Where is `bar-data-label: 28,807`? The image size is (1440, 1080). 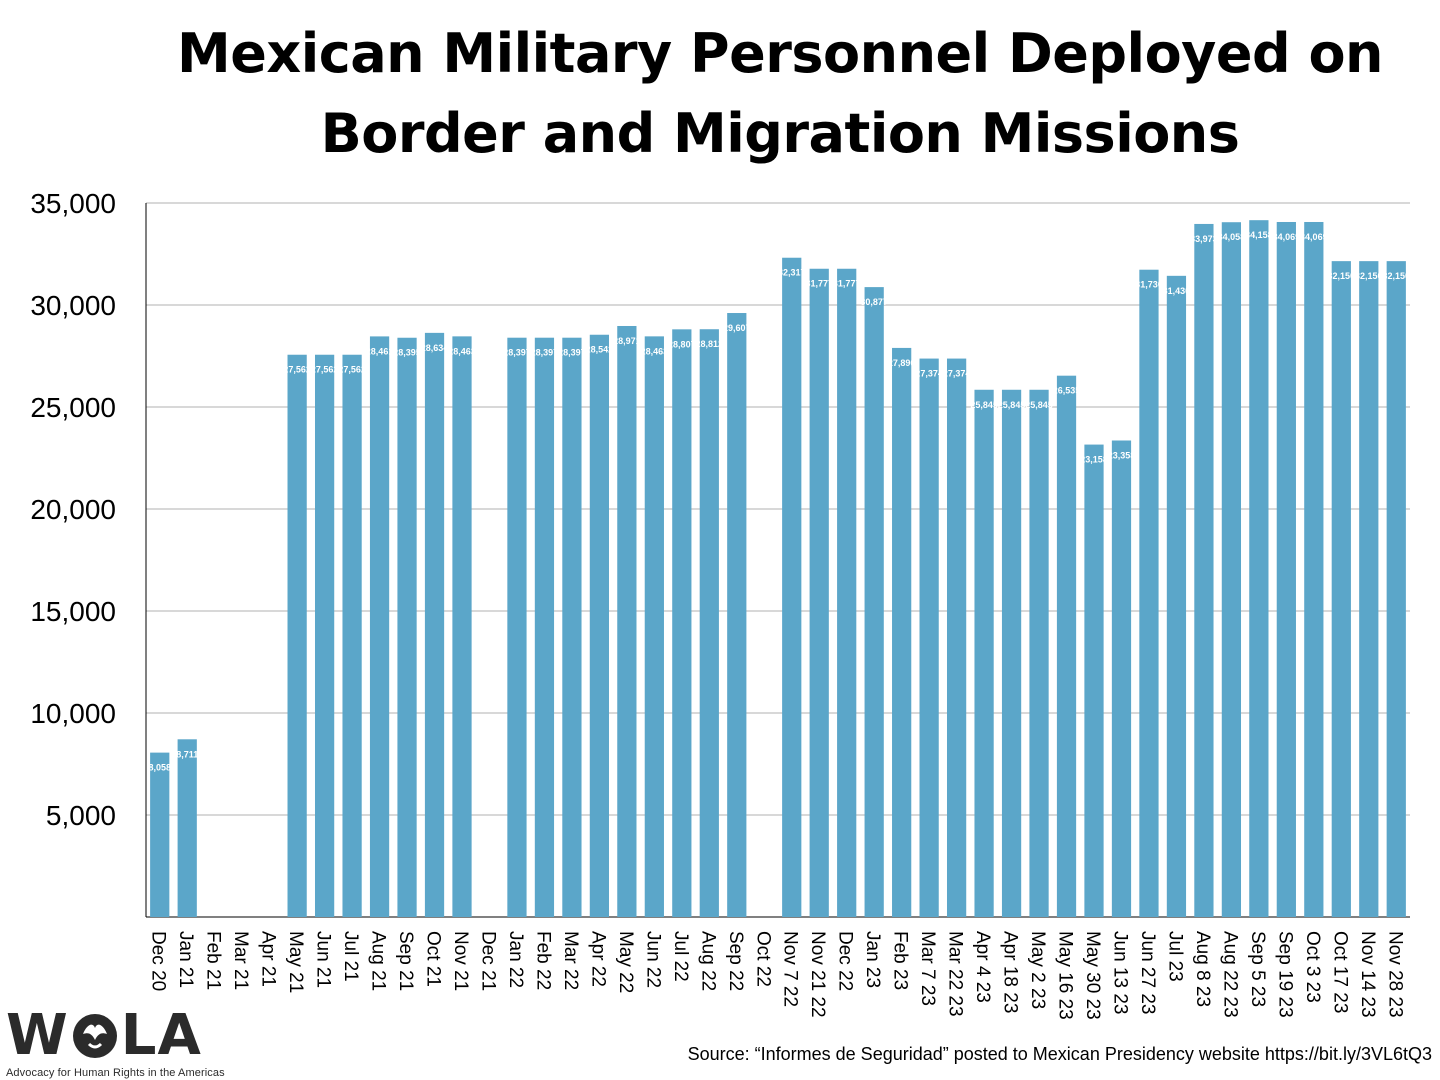 bar-data-label: 28,807 is located at coordinates (682, 344).